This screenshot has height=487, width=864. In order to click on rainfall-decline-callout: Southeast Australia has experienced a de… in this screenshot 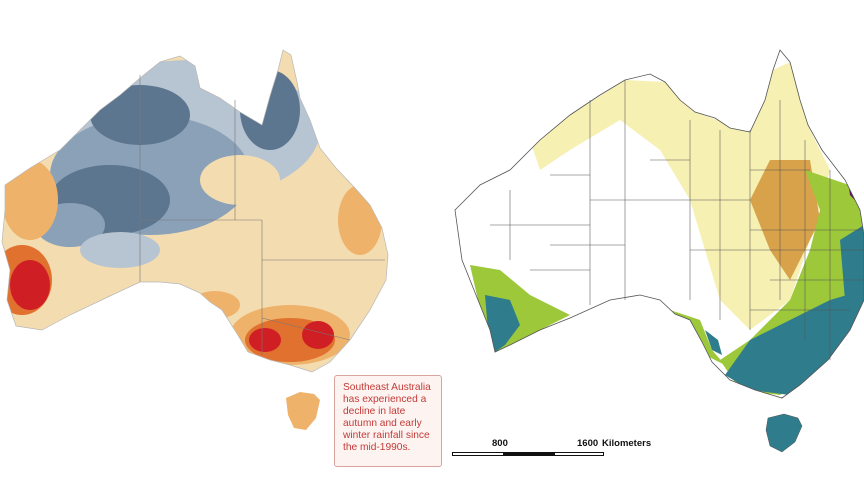, I will do `click(388, 421)`.